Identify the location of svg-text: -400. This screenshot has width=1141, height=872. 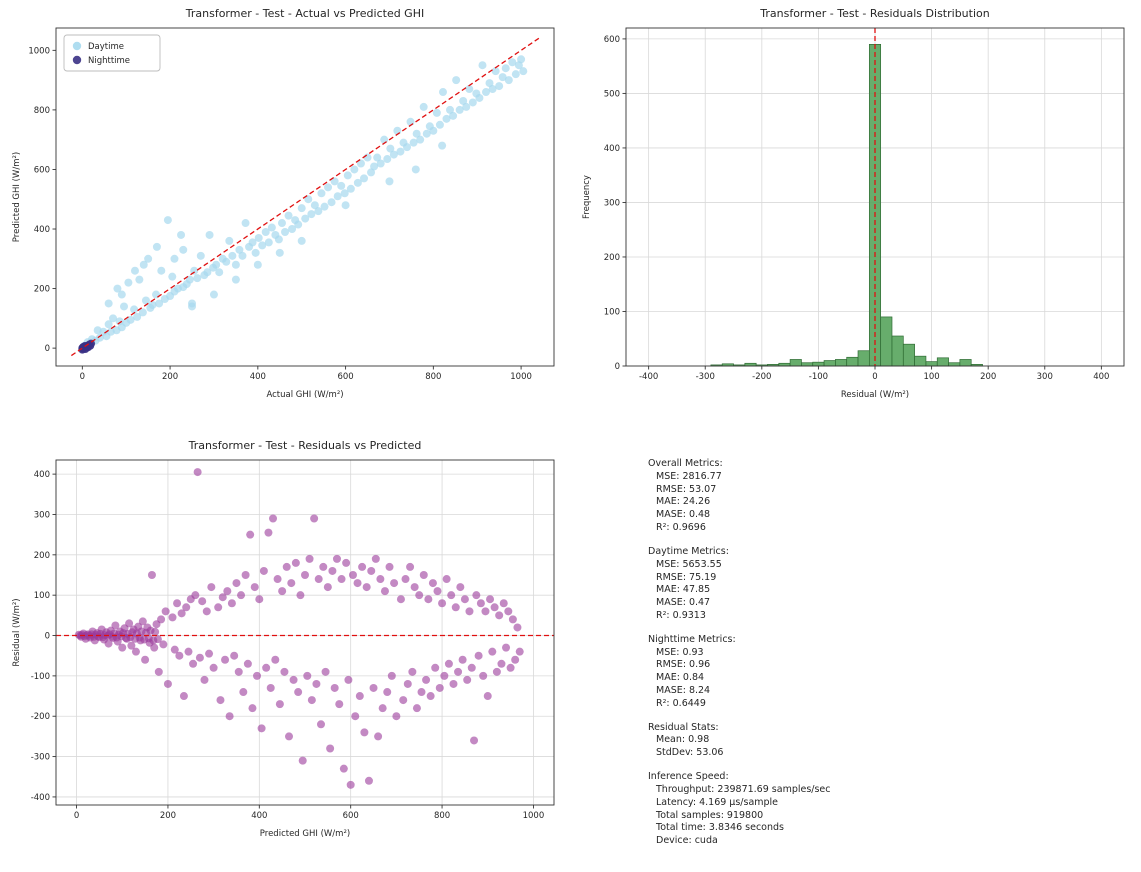
(648, 377).